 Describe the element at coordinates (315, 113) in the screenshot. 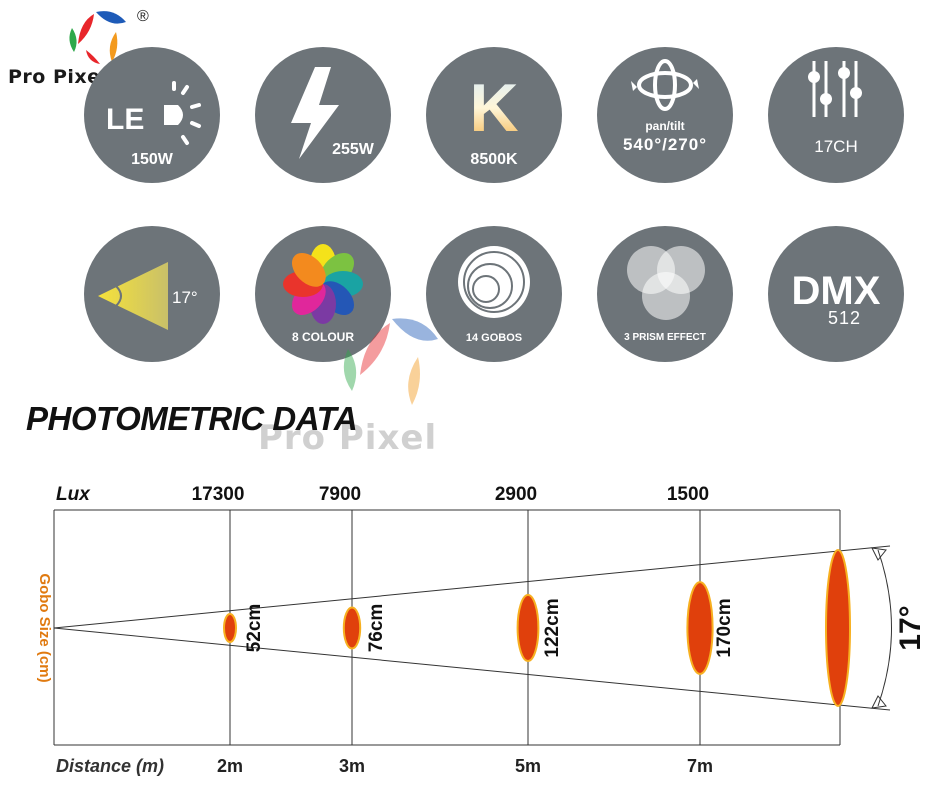

I see `lightning-icon` at that location.